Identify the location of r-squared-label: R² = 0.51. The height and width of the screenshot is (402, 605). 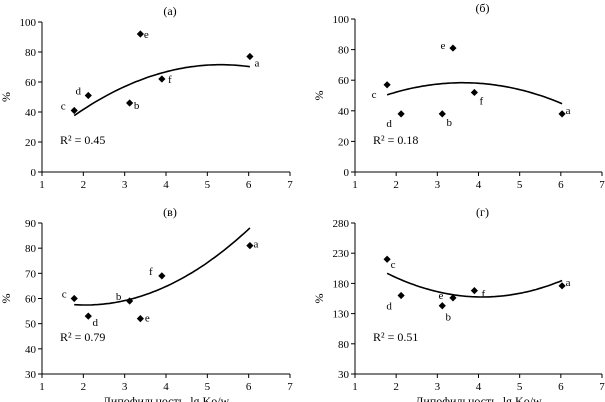
(395, 337).